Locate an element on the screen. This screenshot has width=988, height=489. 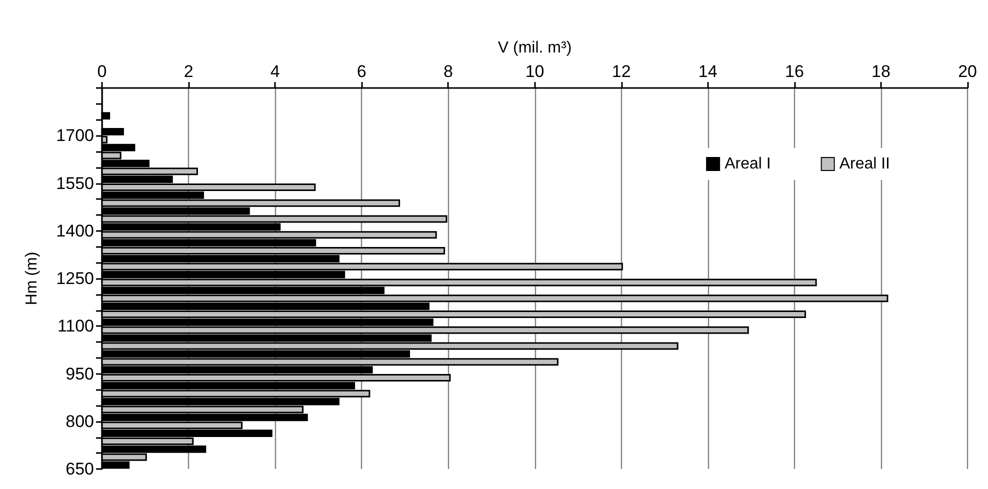
x-axis-title: V (mil. m³) is located at coordinates (535, 48).